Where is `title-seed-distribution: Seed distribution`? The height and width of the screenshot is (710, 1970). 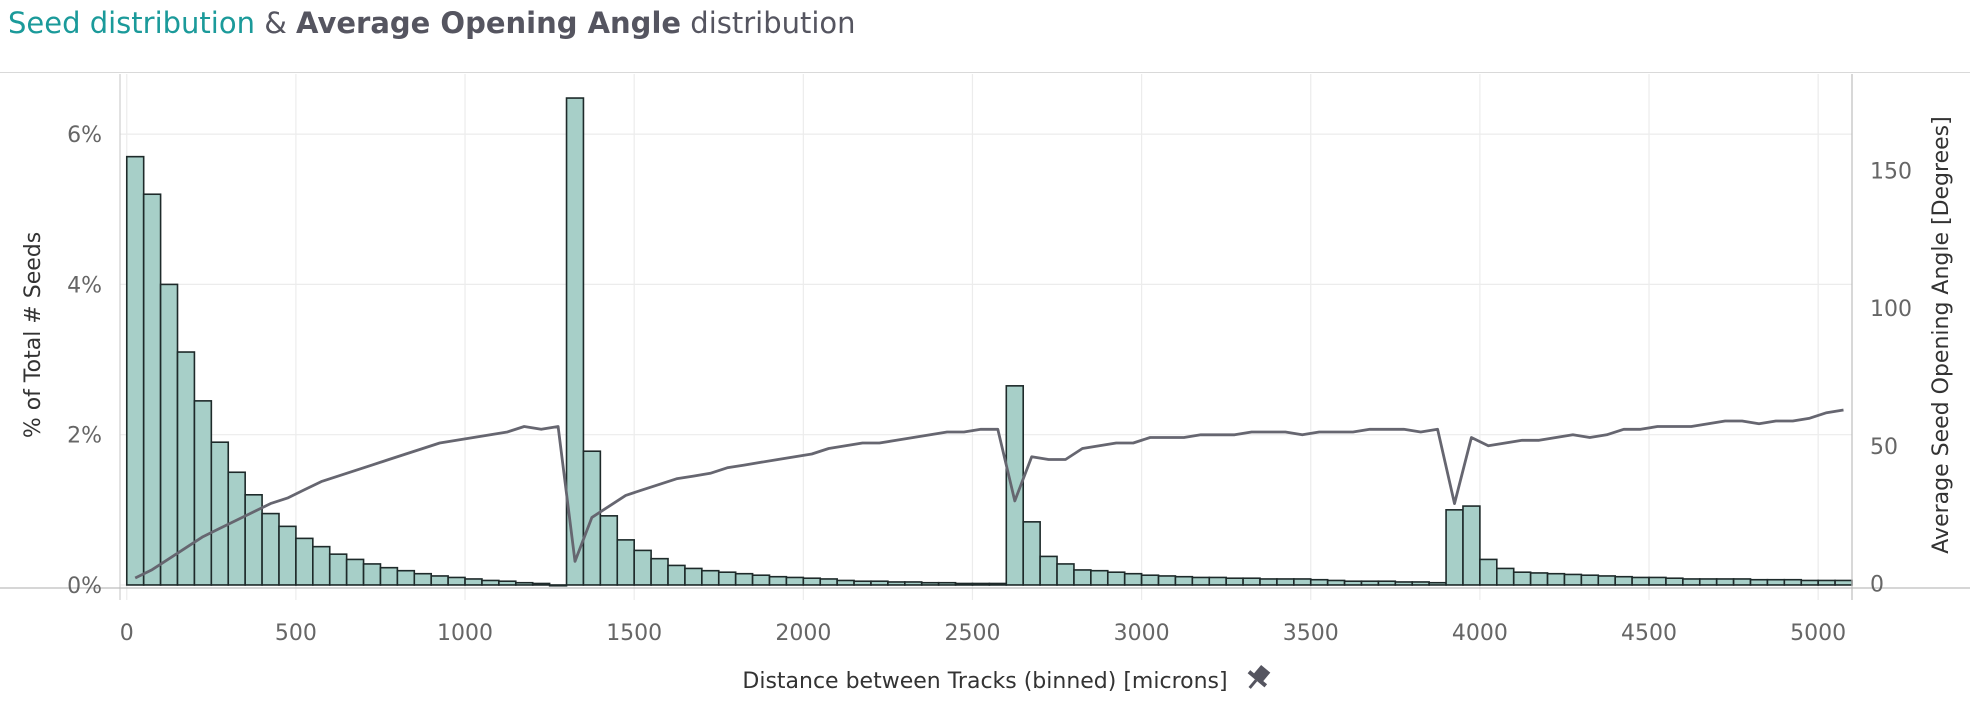 title-seed-distribution: Seed distribution is located at coordinates (131, 23).